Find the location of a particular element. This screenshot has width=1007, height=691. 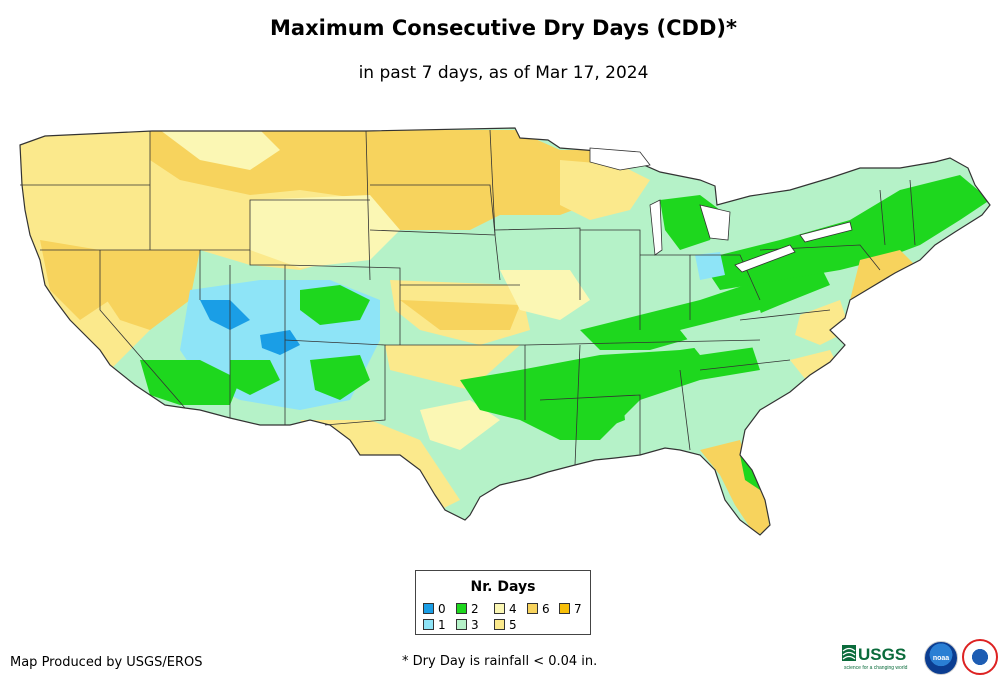

map-subtitle: in past 7 days, as of Mar 17, 2024 is located at coordinates (503, 73).